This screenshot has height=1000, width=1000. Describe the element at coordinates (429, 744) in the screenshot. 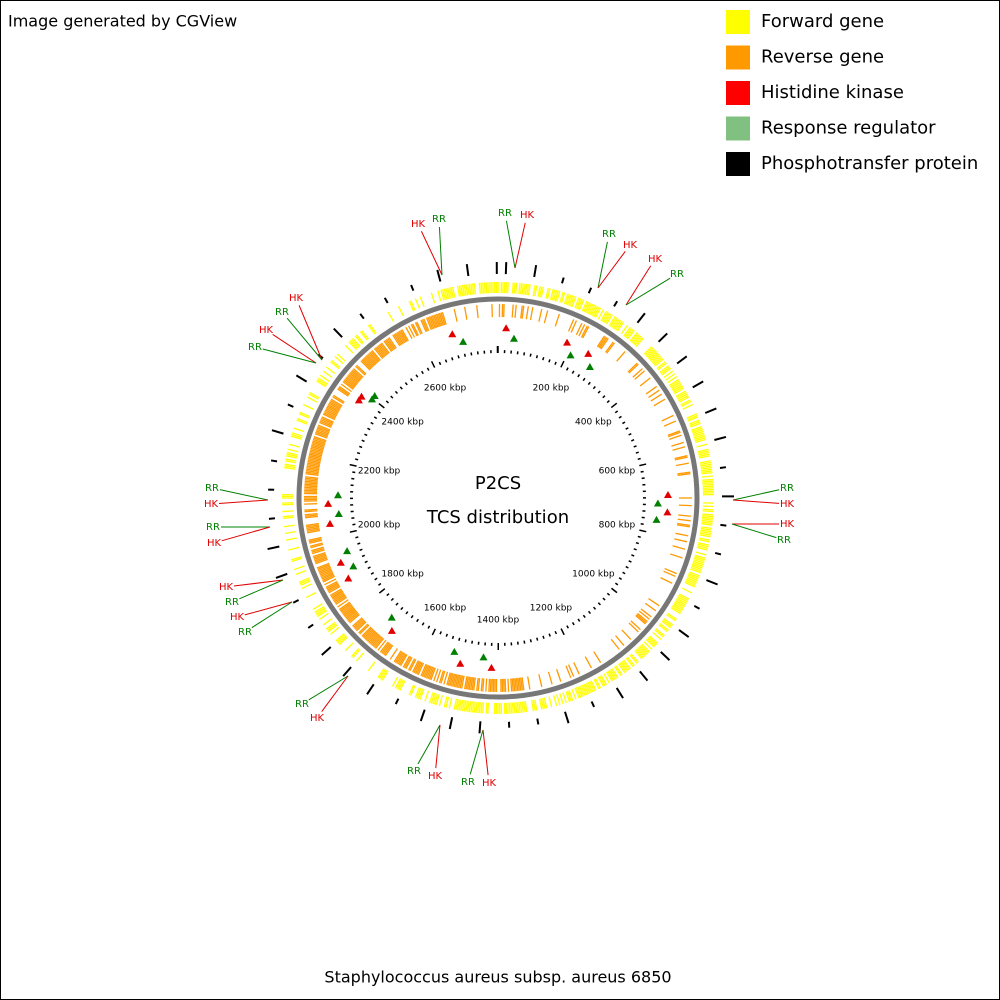

I see `feature-leader` at that location.